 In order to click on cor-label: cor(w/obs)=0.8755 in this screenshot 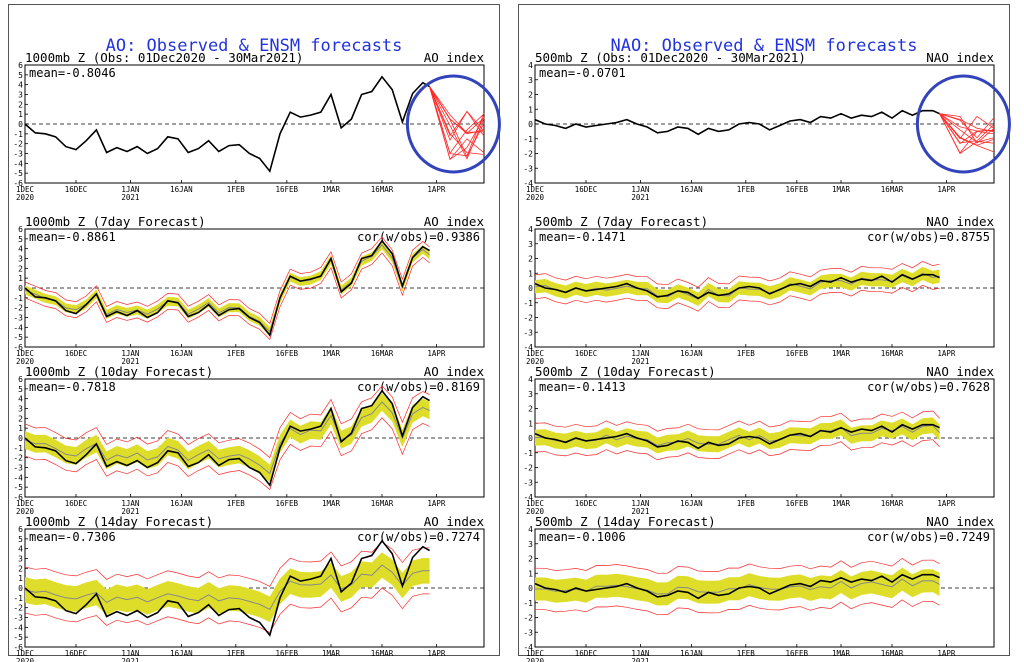, I will do `click(928, 237)`.